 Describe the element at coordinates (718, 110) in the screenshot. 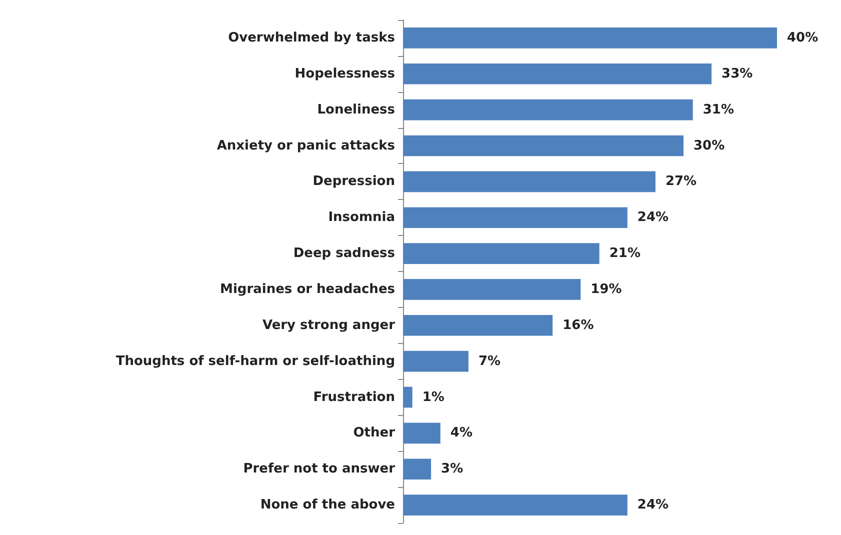

I see `data-label: 31%` at that location.